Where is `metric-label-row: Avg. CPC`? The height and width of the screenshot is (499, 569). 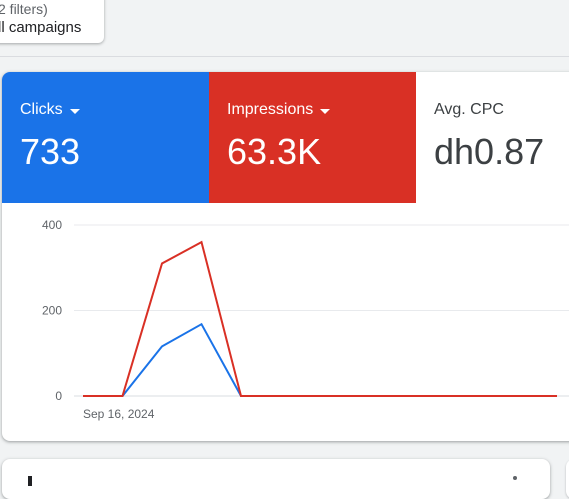
metric-label-row: Avg. CPC is located at coordinates (501, 110).